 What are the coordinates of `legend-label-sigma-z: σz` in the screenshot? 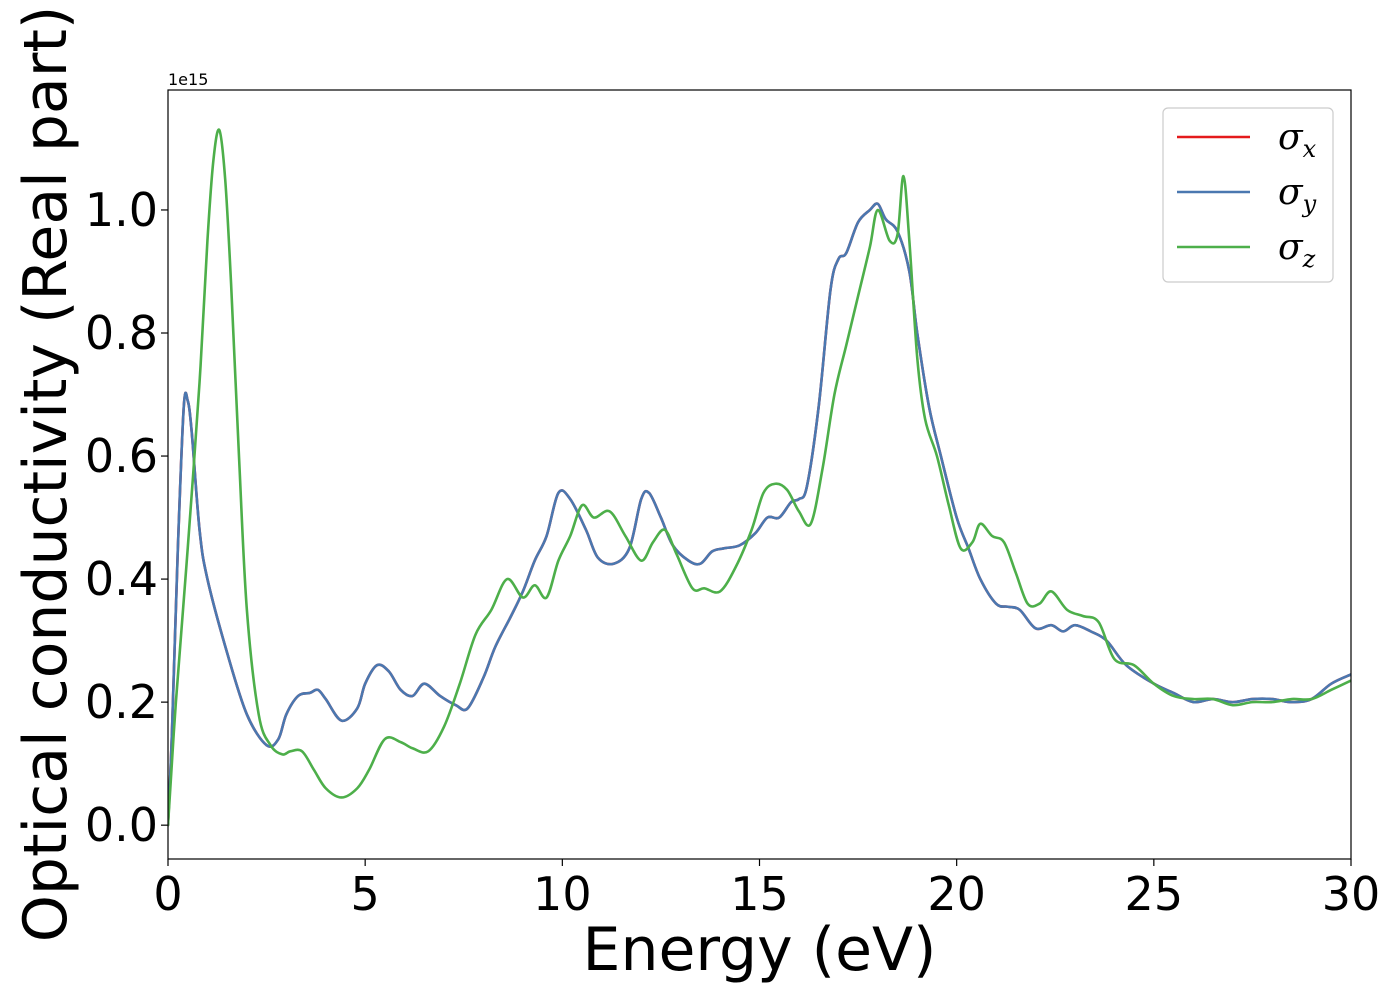 It's located at (1297, 250).